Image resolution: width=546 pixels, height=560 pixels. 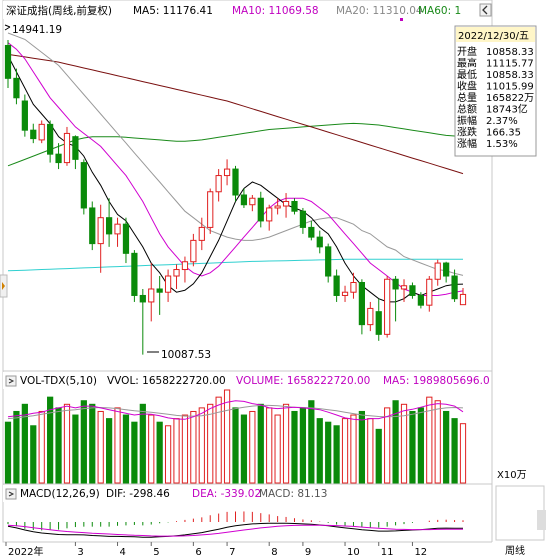 What do you see at coordinates (515, 550) in the screenshot?
I see `period-label: 周线` at bounding box center [515, 550].